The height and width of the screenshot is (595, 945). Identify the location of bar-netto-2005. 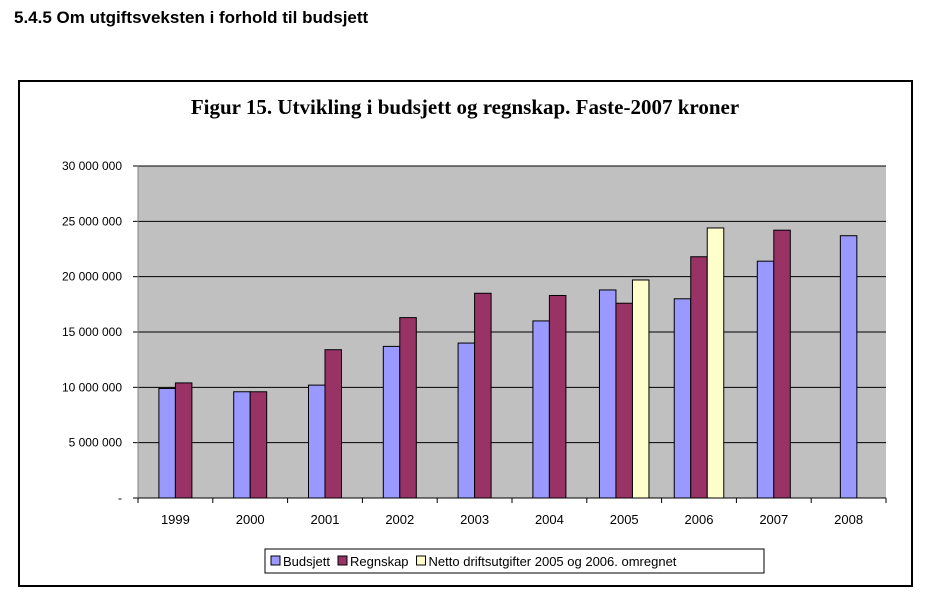
(640, 389).